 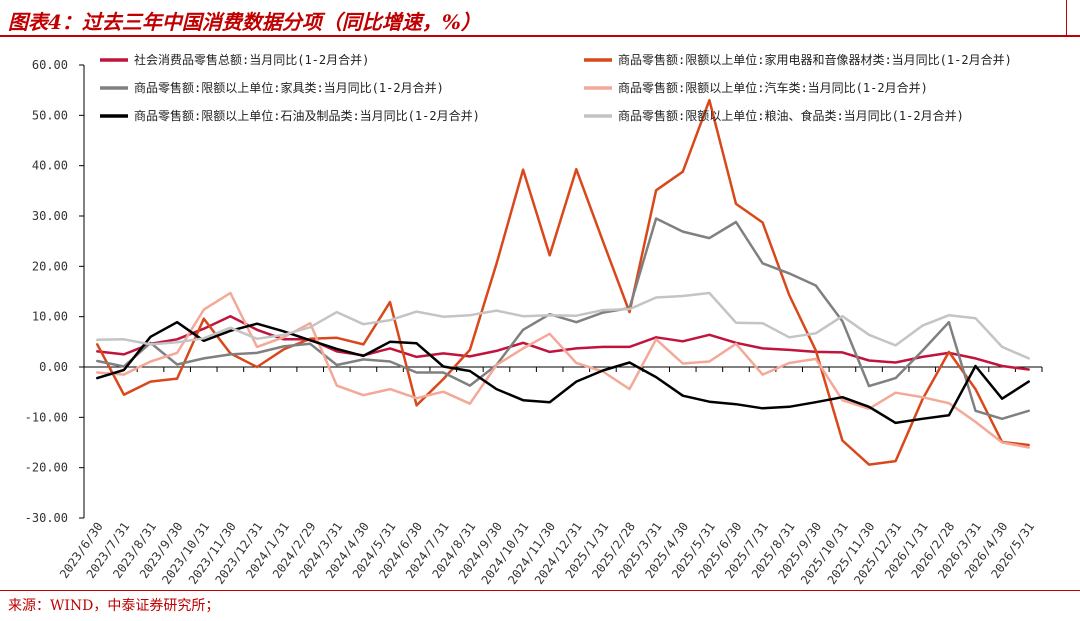 I want to click on legend-item-4: 商品零售额:限额以上单位:汽车类:当月同比(1-2月合并), so click(x=756, y=87).